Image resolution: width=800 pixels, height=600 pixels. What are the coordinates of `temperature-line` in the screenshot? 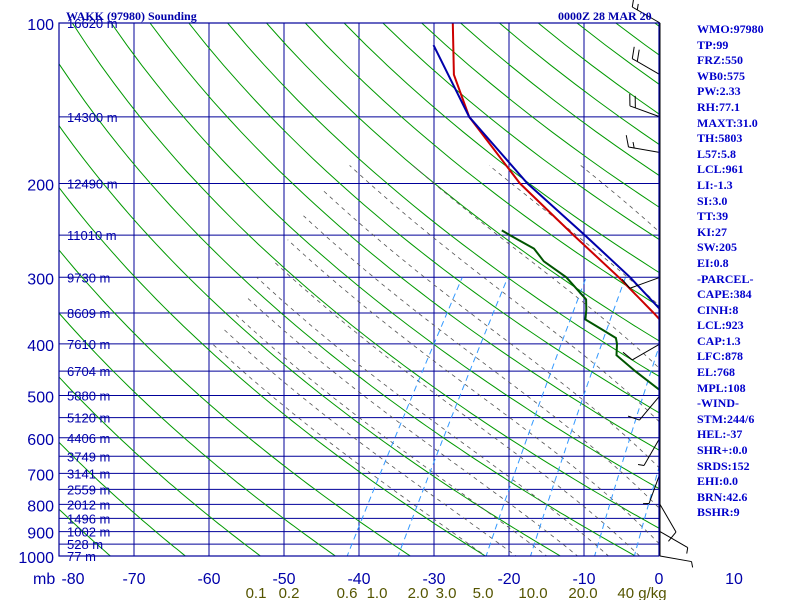 It's located at (555, 172).